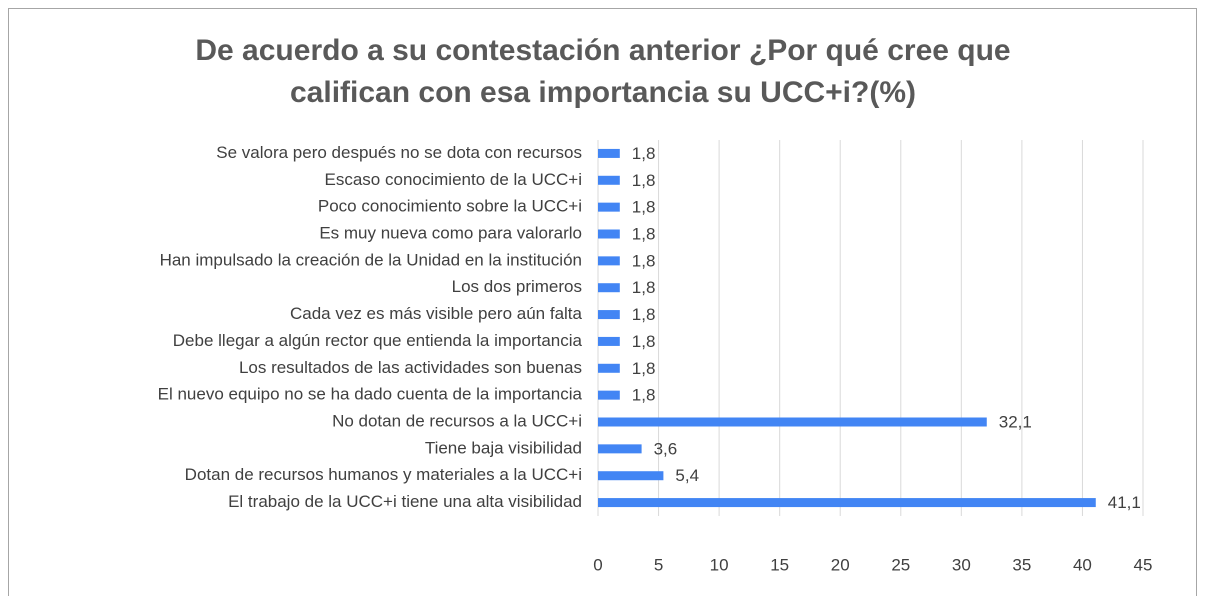 This screenshot has width=1205, height=596. What do you see at coordinates (450, 206) in the screenshot?
I see `y-tick-label: Poco conocimiento sobre la UCC+i` at bounding box center [450, 206].